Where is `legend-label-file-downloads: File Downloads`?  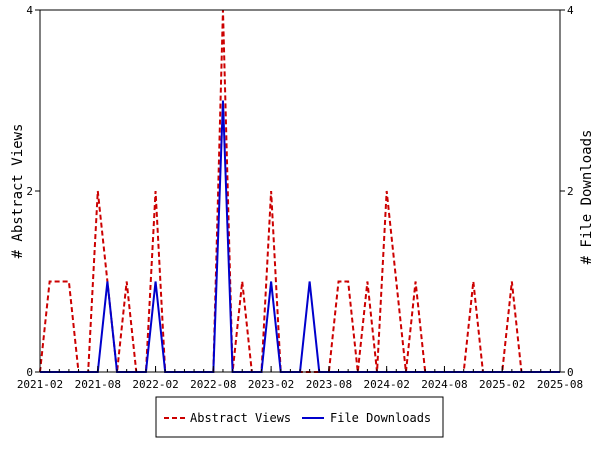
legend-label-file-downloads: File Downloads is located at coordinates (380, 418).